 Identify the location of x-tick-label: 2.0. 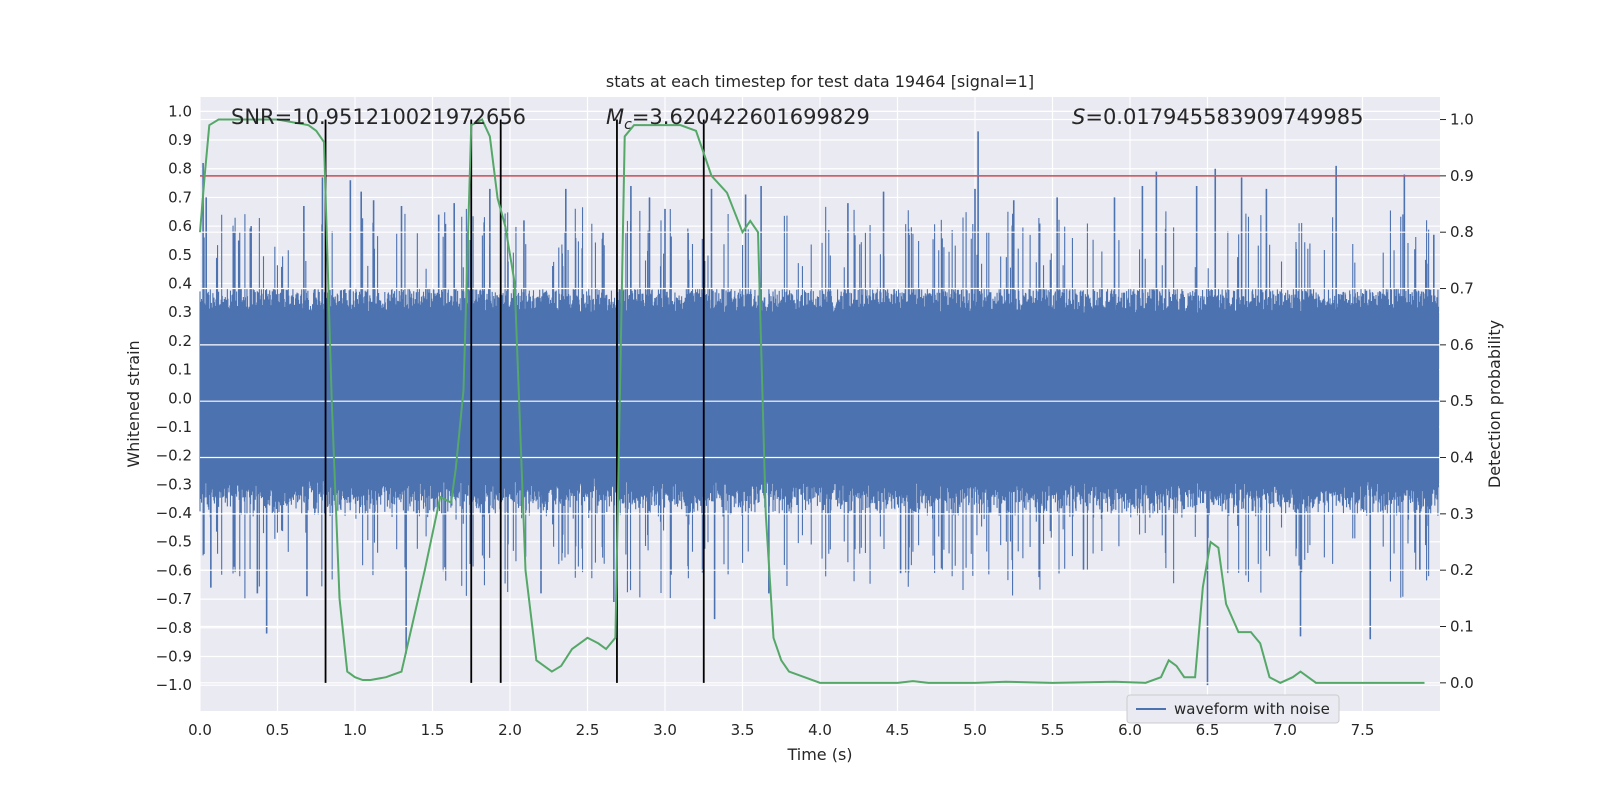
(510, 730).